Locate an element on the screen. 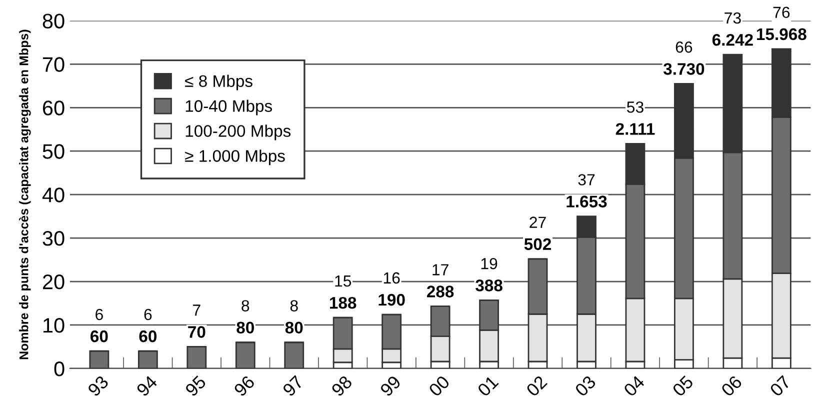 Image resolution: width=823 pixels, height=414 pixels. legend-label: 10-40 Mbps is located at coordinates (229, 108).